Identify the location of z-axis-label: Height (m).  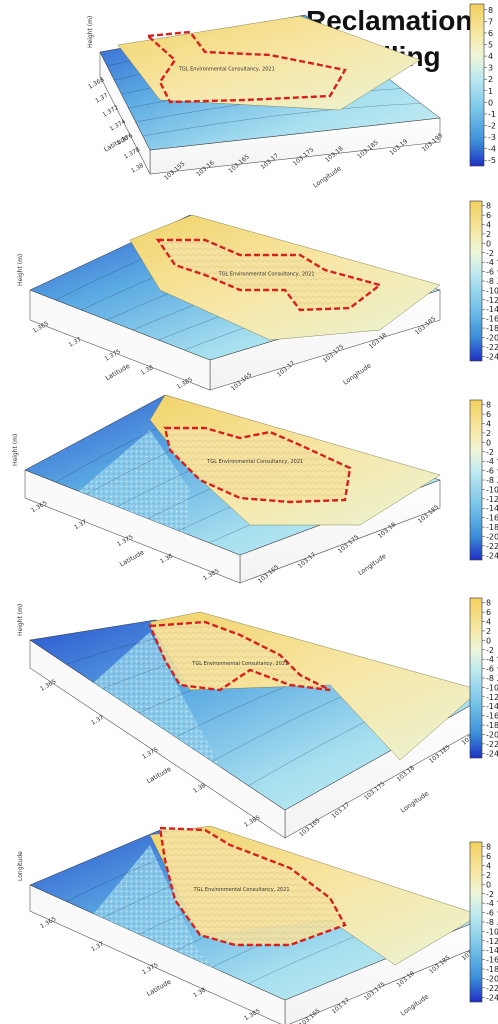
(15, 450).